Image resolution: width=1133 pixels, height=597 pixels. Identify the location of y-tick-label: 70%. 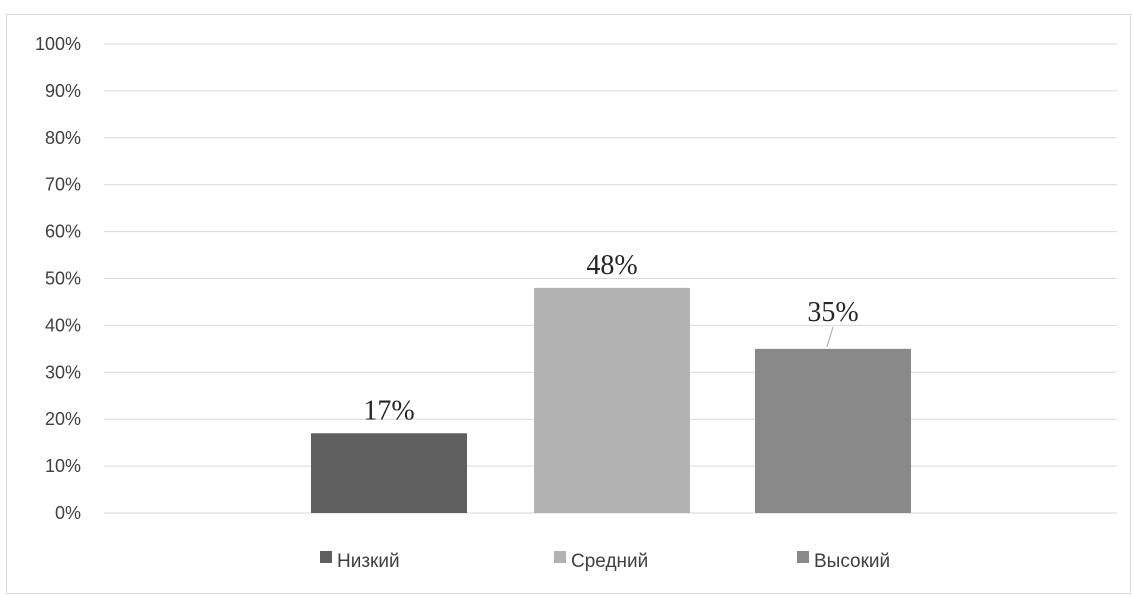
(63, 185).